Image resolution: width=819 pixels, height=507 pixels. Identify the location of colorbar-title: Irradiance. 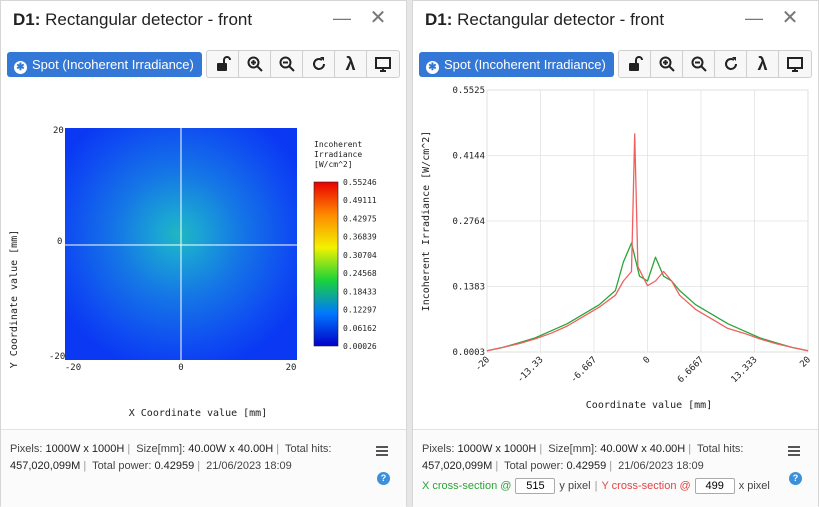
(338, 154).